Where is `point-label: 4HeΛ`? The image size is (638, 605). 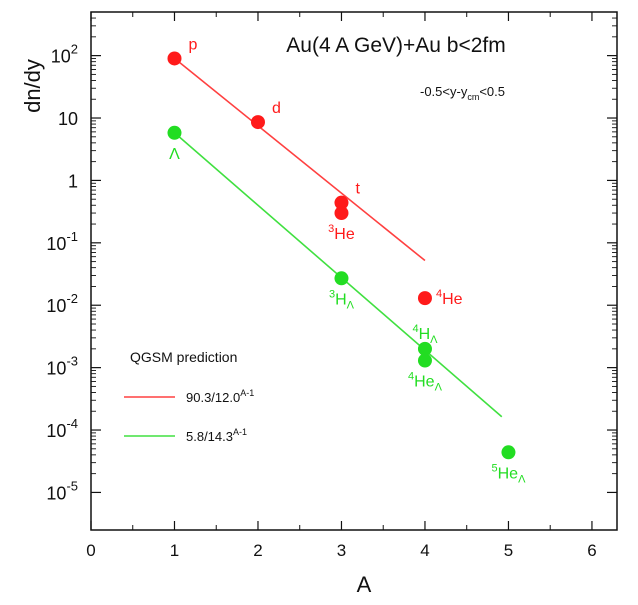
point-label: 4HeΛ is located at coordinates (425, 382).